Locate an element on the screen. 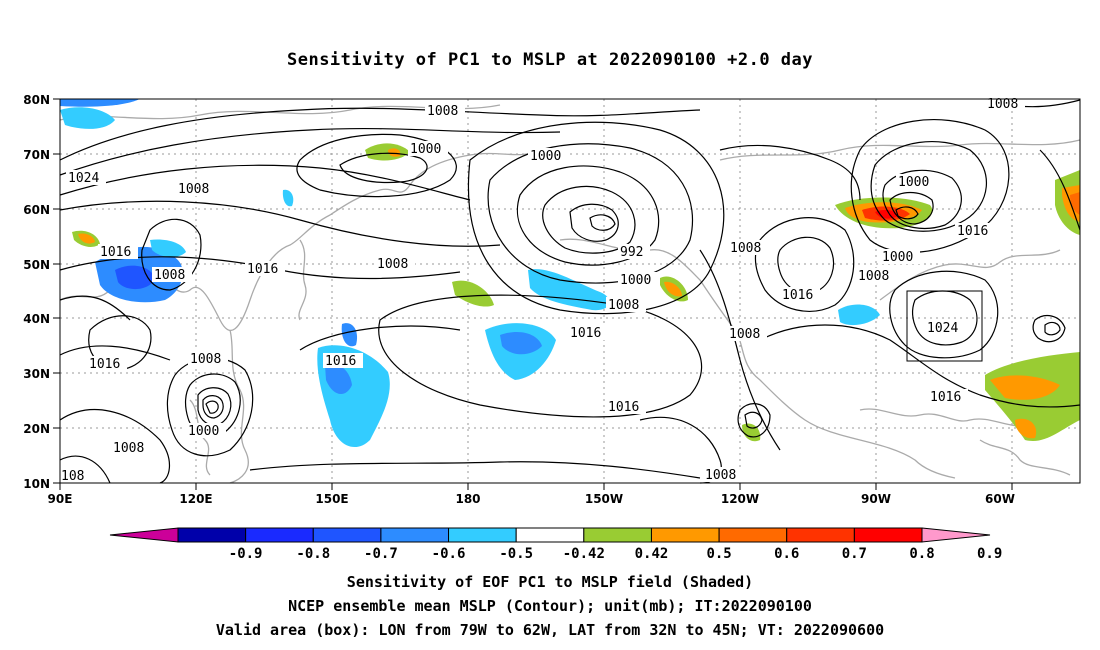 Image resolution: width=1100 pixels, height=650 pixels. colorbar-label: -0.6 is located at coordinates (449, 554).